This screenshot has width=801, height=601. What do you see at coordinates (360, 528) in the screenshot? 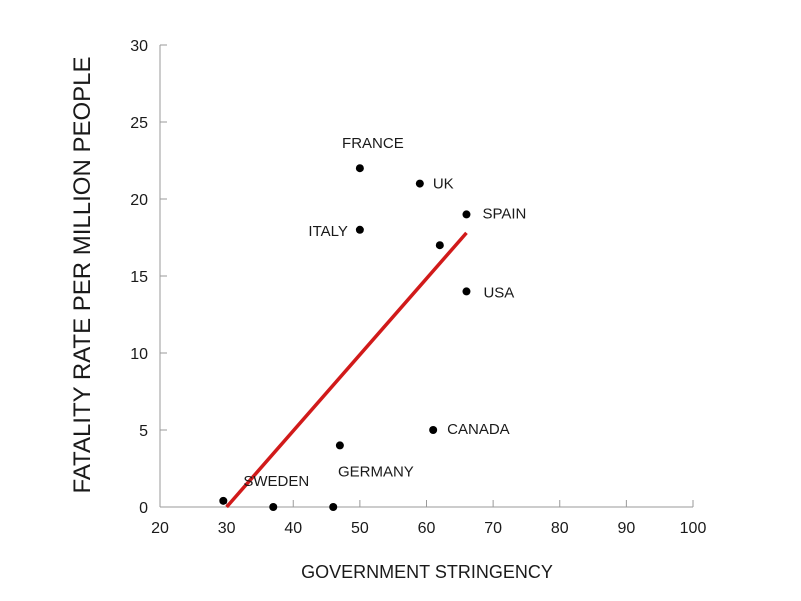
I see `x-tick-label: 50` at bounding box center [360, 528].